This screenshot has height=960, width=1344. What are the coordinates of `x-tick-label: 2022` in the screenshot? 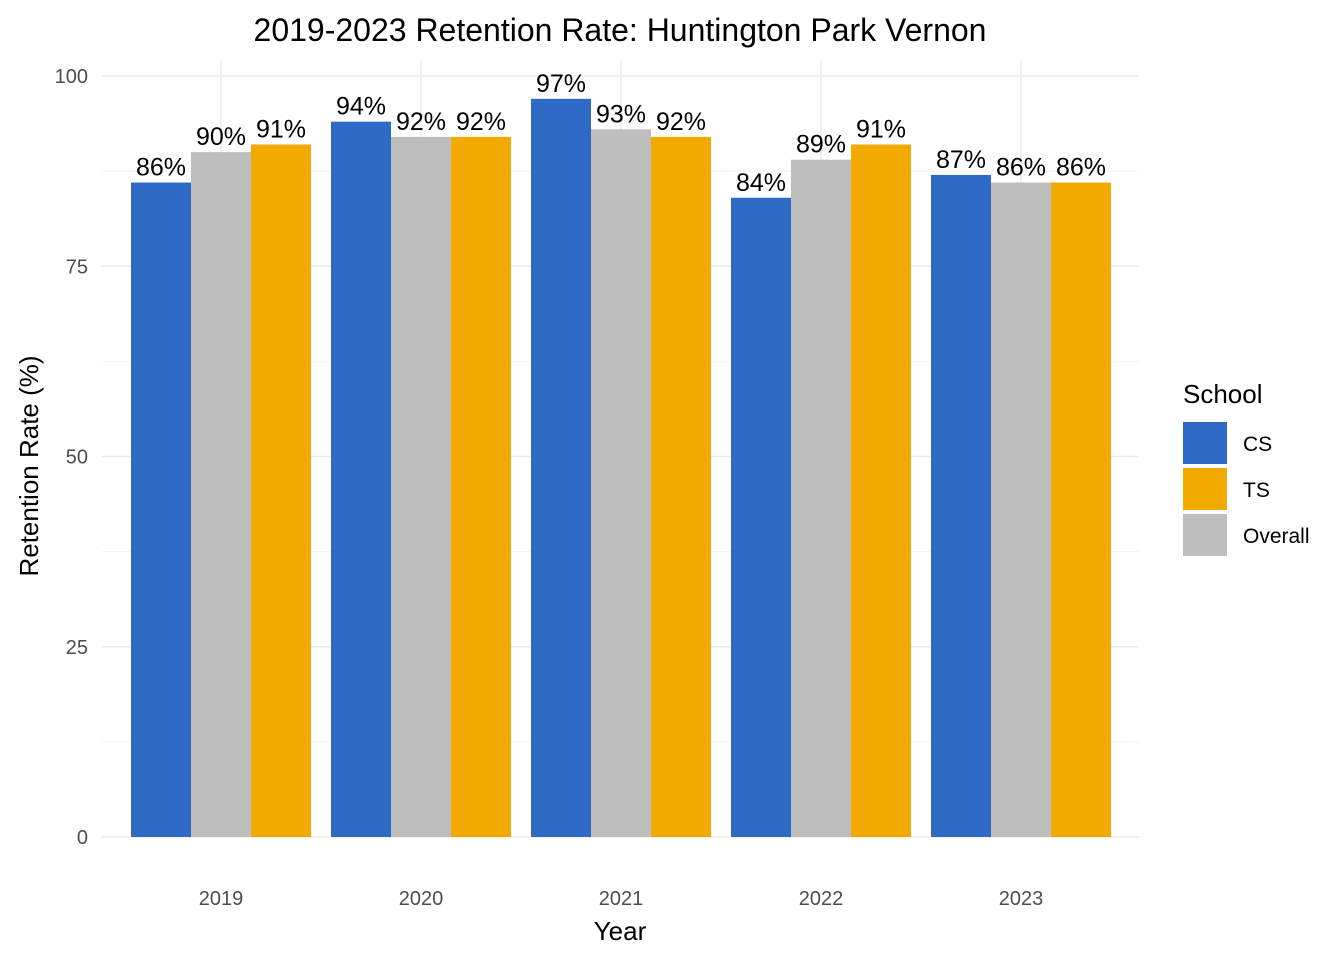 It's located at (821, 899).